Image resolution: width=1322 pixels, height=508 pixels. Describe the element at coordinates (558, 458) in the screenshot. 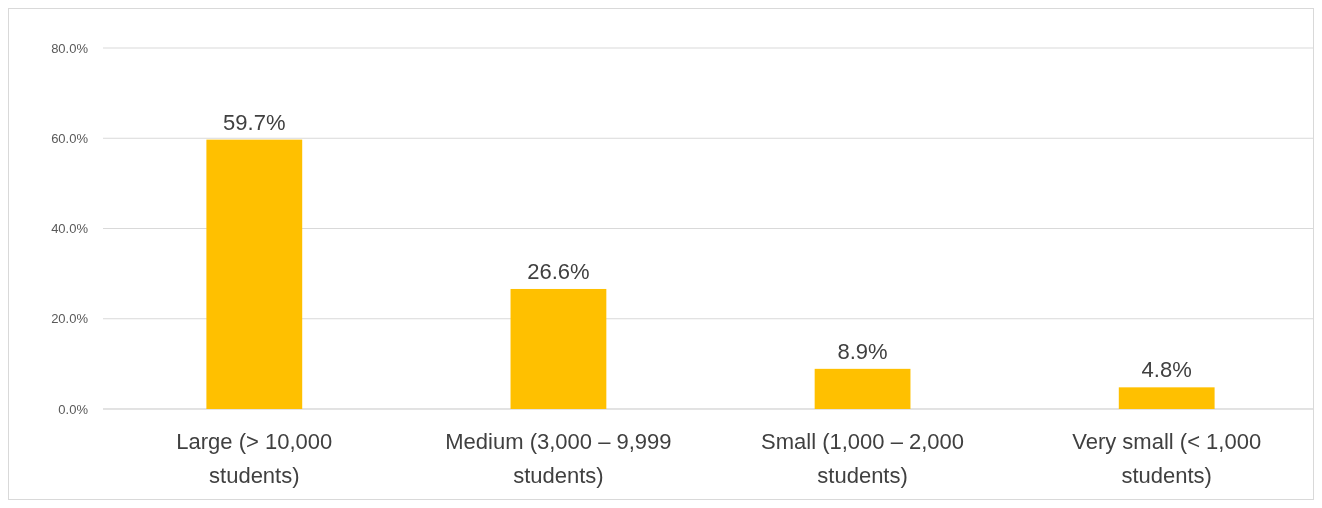

I see `x-tick-label: Medium (3,000 – 9,999 students)` at that location.